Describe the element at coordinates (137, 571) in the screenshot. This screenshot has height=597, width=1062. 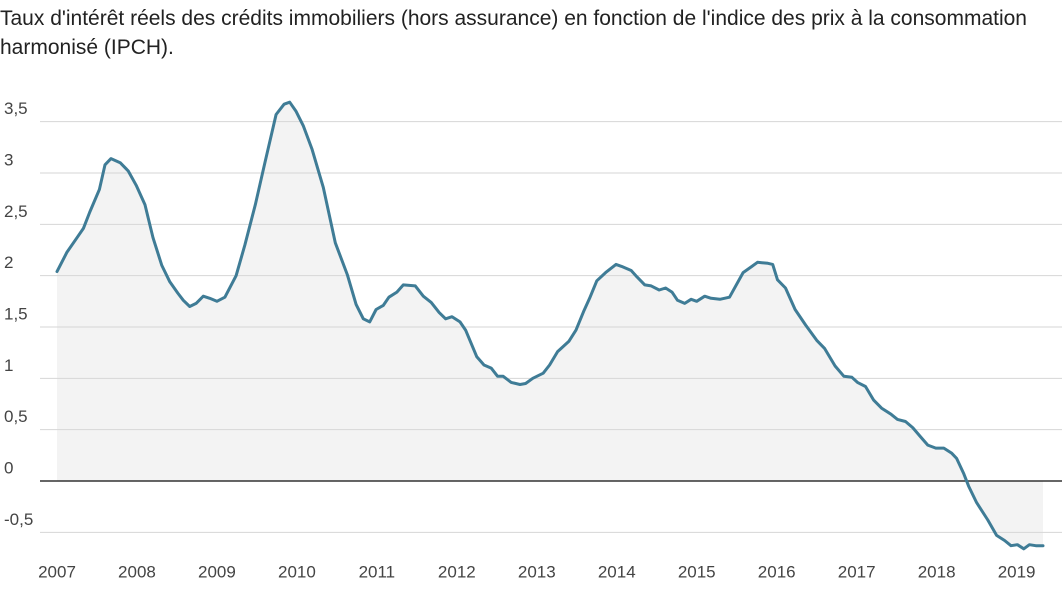
I see `x-tick-label: 2008` at that location.